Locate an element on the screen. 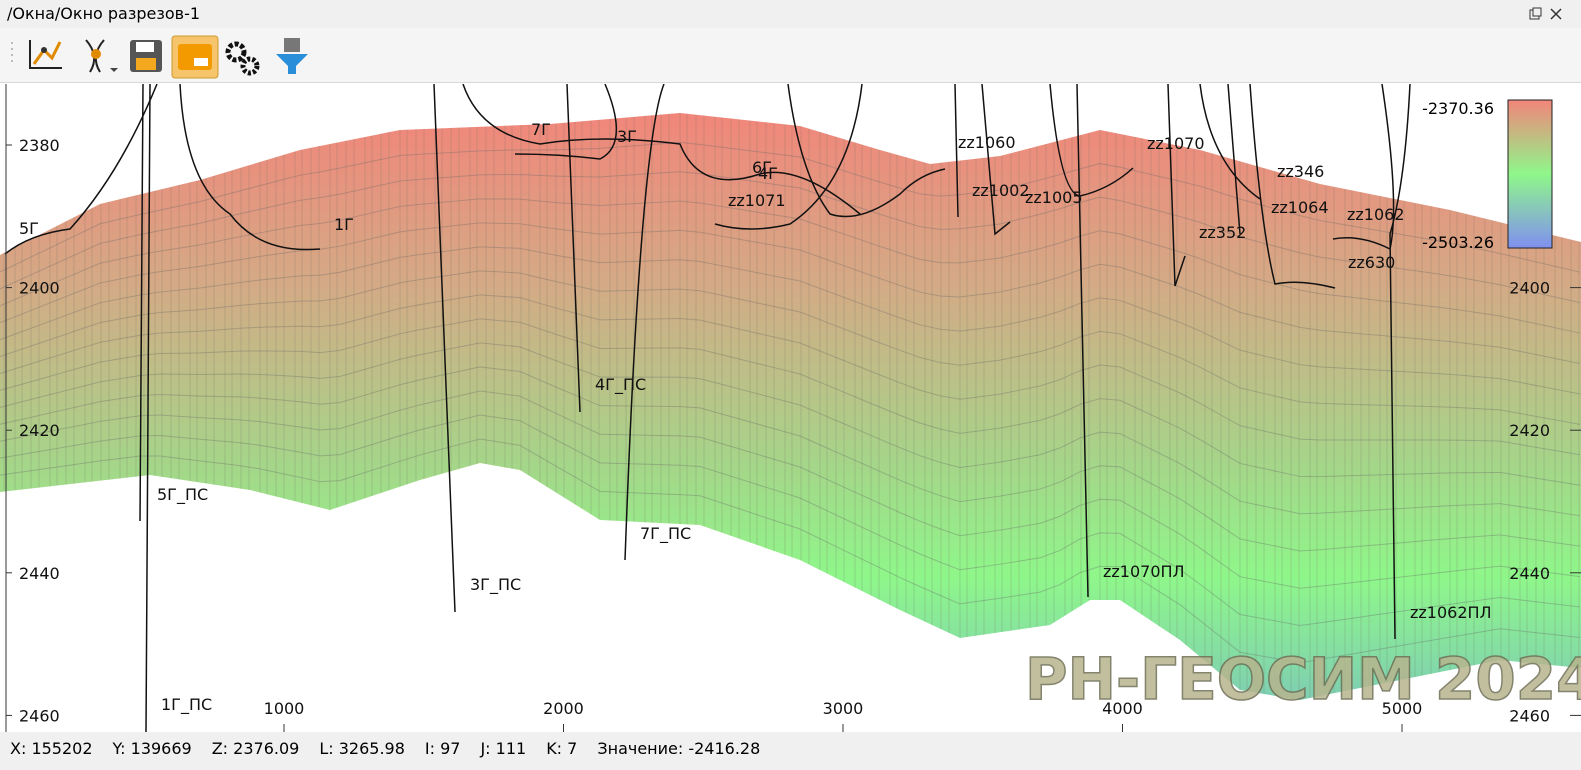  well-label: 4Г_ПС is located at coordinates (620, 385).